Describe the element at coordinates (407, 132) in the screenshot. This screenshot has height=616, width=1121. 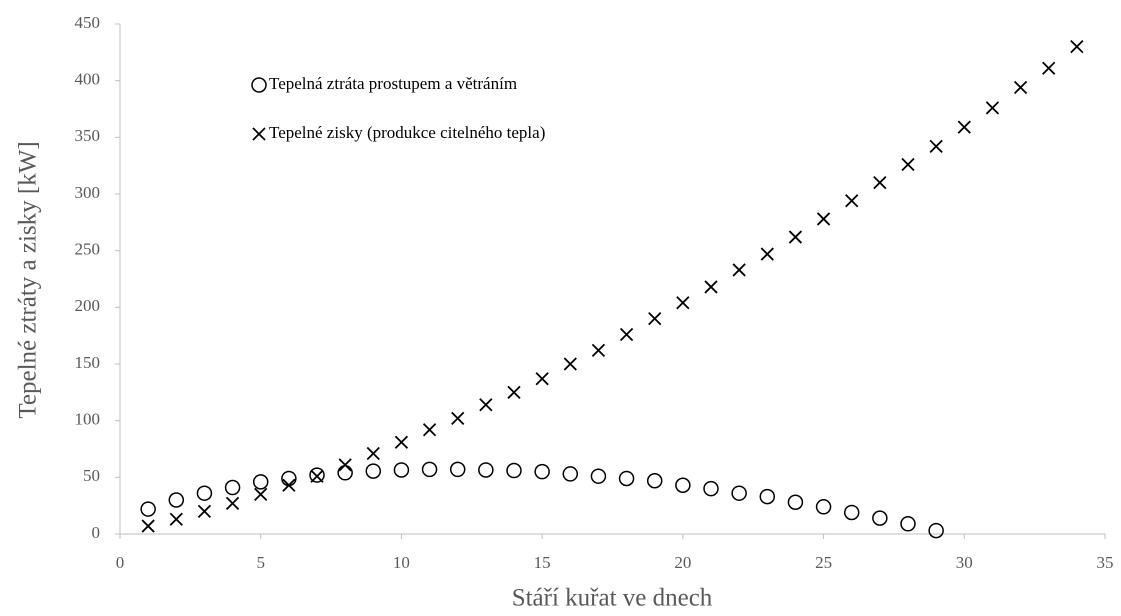
I see `legend-label: Tepelné zisky (produkce citelného tepla)` at that location.